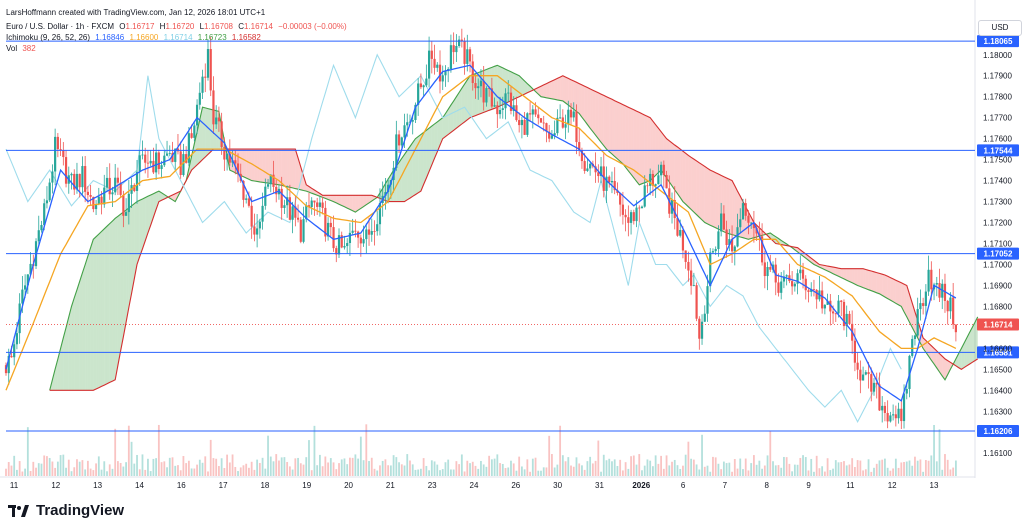 The width and height of the screenshot is (1024, 532). Describe the element at coordinates (892, 485) in the screenshot. I see `x-tick-label: 12` at that location.